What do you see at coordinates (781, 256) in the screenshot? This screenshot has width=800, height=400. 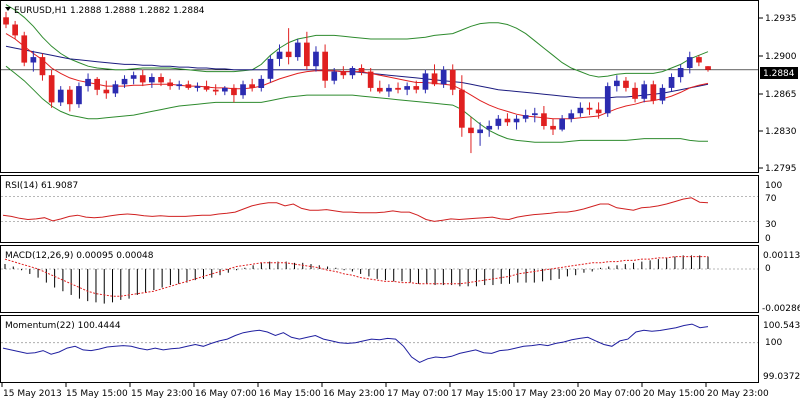 I see `macd-ytick: 0.00113` at bounding box center [781, 256].